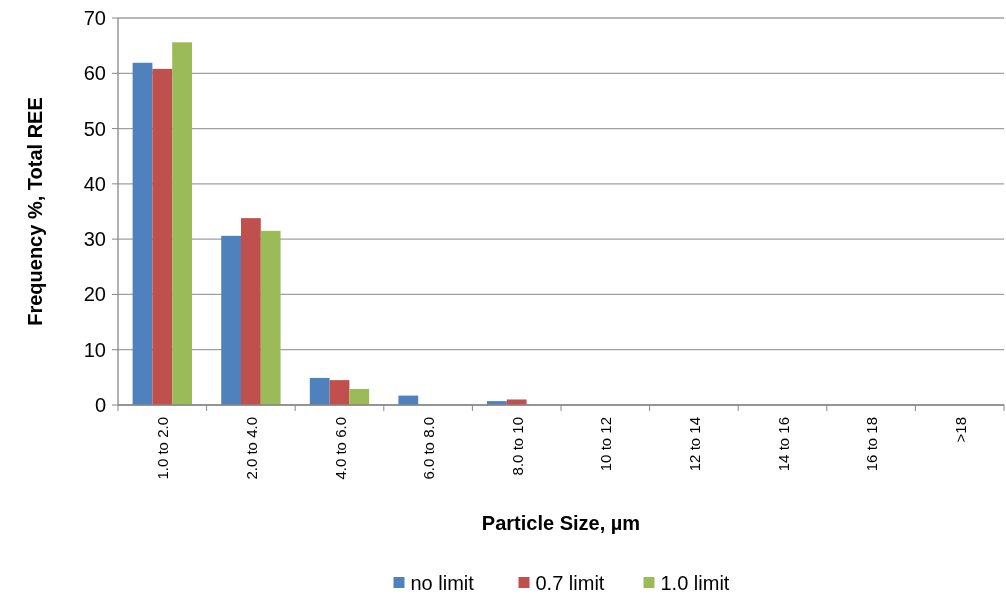 The width and height of the screenshot is (1006, 598). What do you see at coordinates (783, 444) in the screenshot?
I see `x-tick-label: 14 to 16` at bounding box center [783, 444].